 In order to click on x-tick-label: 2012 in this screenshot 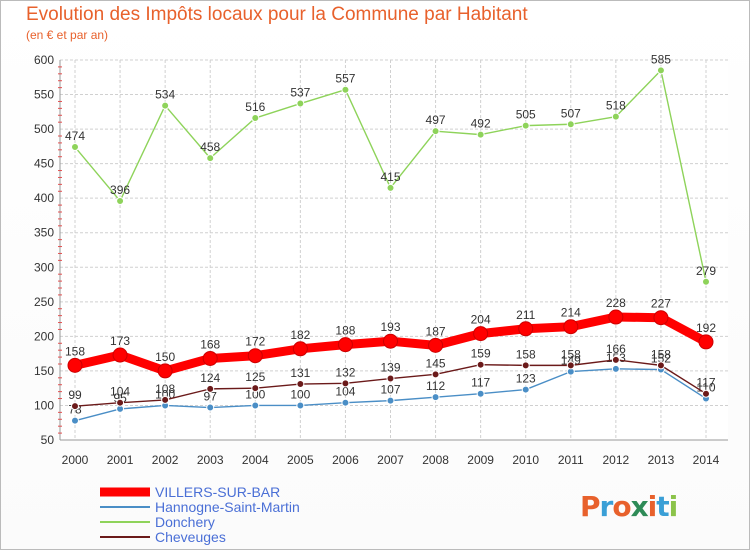, I will do `click(616, 460)`.